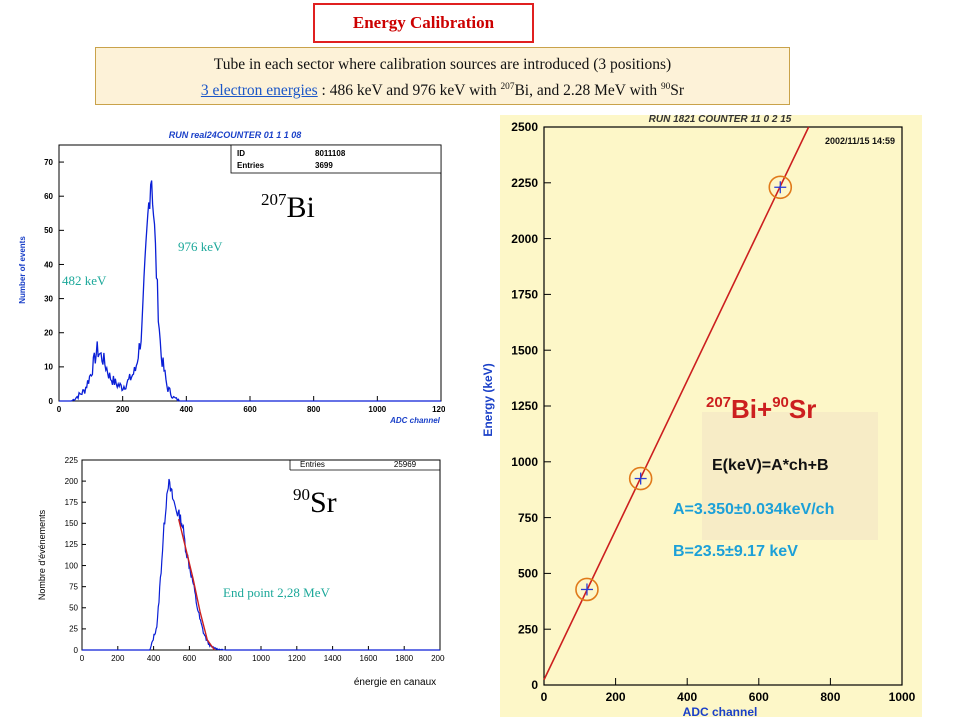 Image resolution: width=960 pixels, height=720 pixels. Describe the element at coordinates (333, 658) in the screenshot. I see `x-tick-label: 1400` at that location.